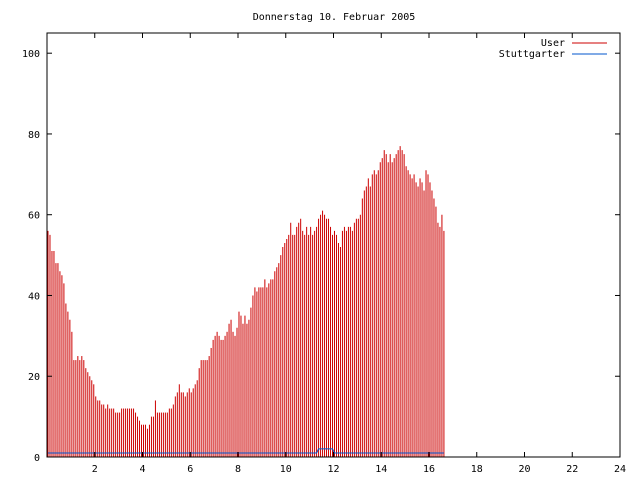 The width and height of the screenshot is (640, 480). I want to click on x-tick-label: 8, so click(238, 469).